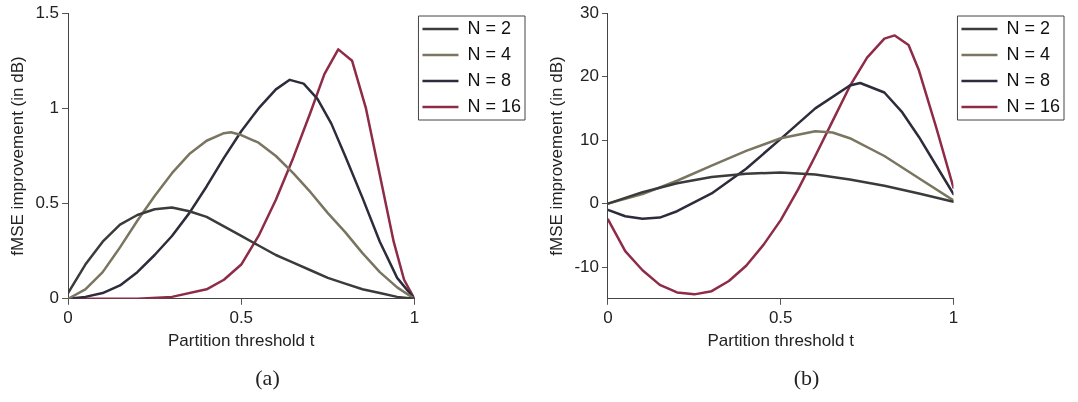 The image size is (1078, 402). I want to click on y-tick-label: -10, so click(586, 266).